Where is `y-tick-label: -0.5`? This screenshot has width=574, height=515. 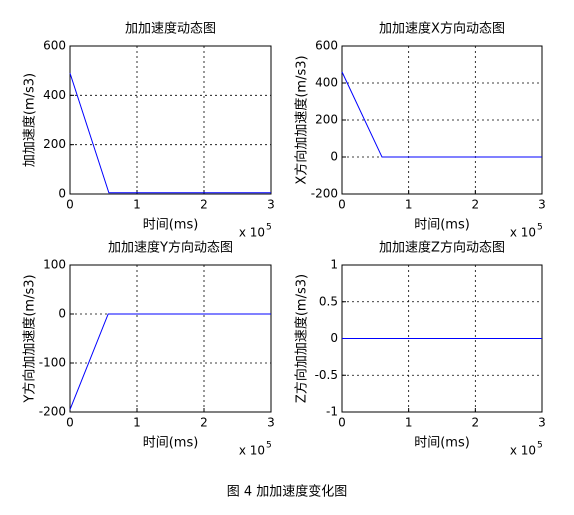
y-tick-label: -0.5 is located at coordinates (326, 375).